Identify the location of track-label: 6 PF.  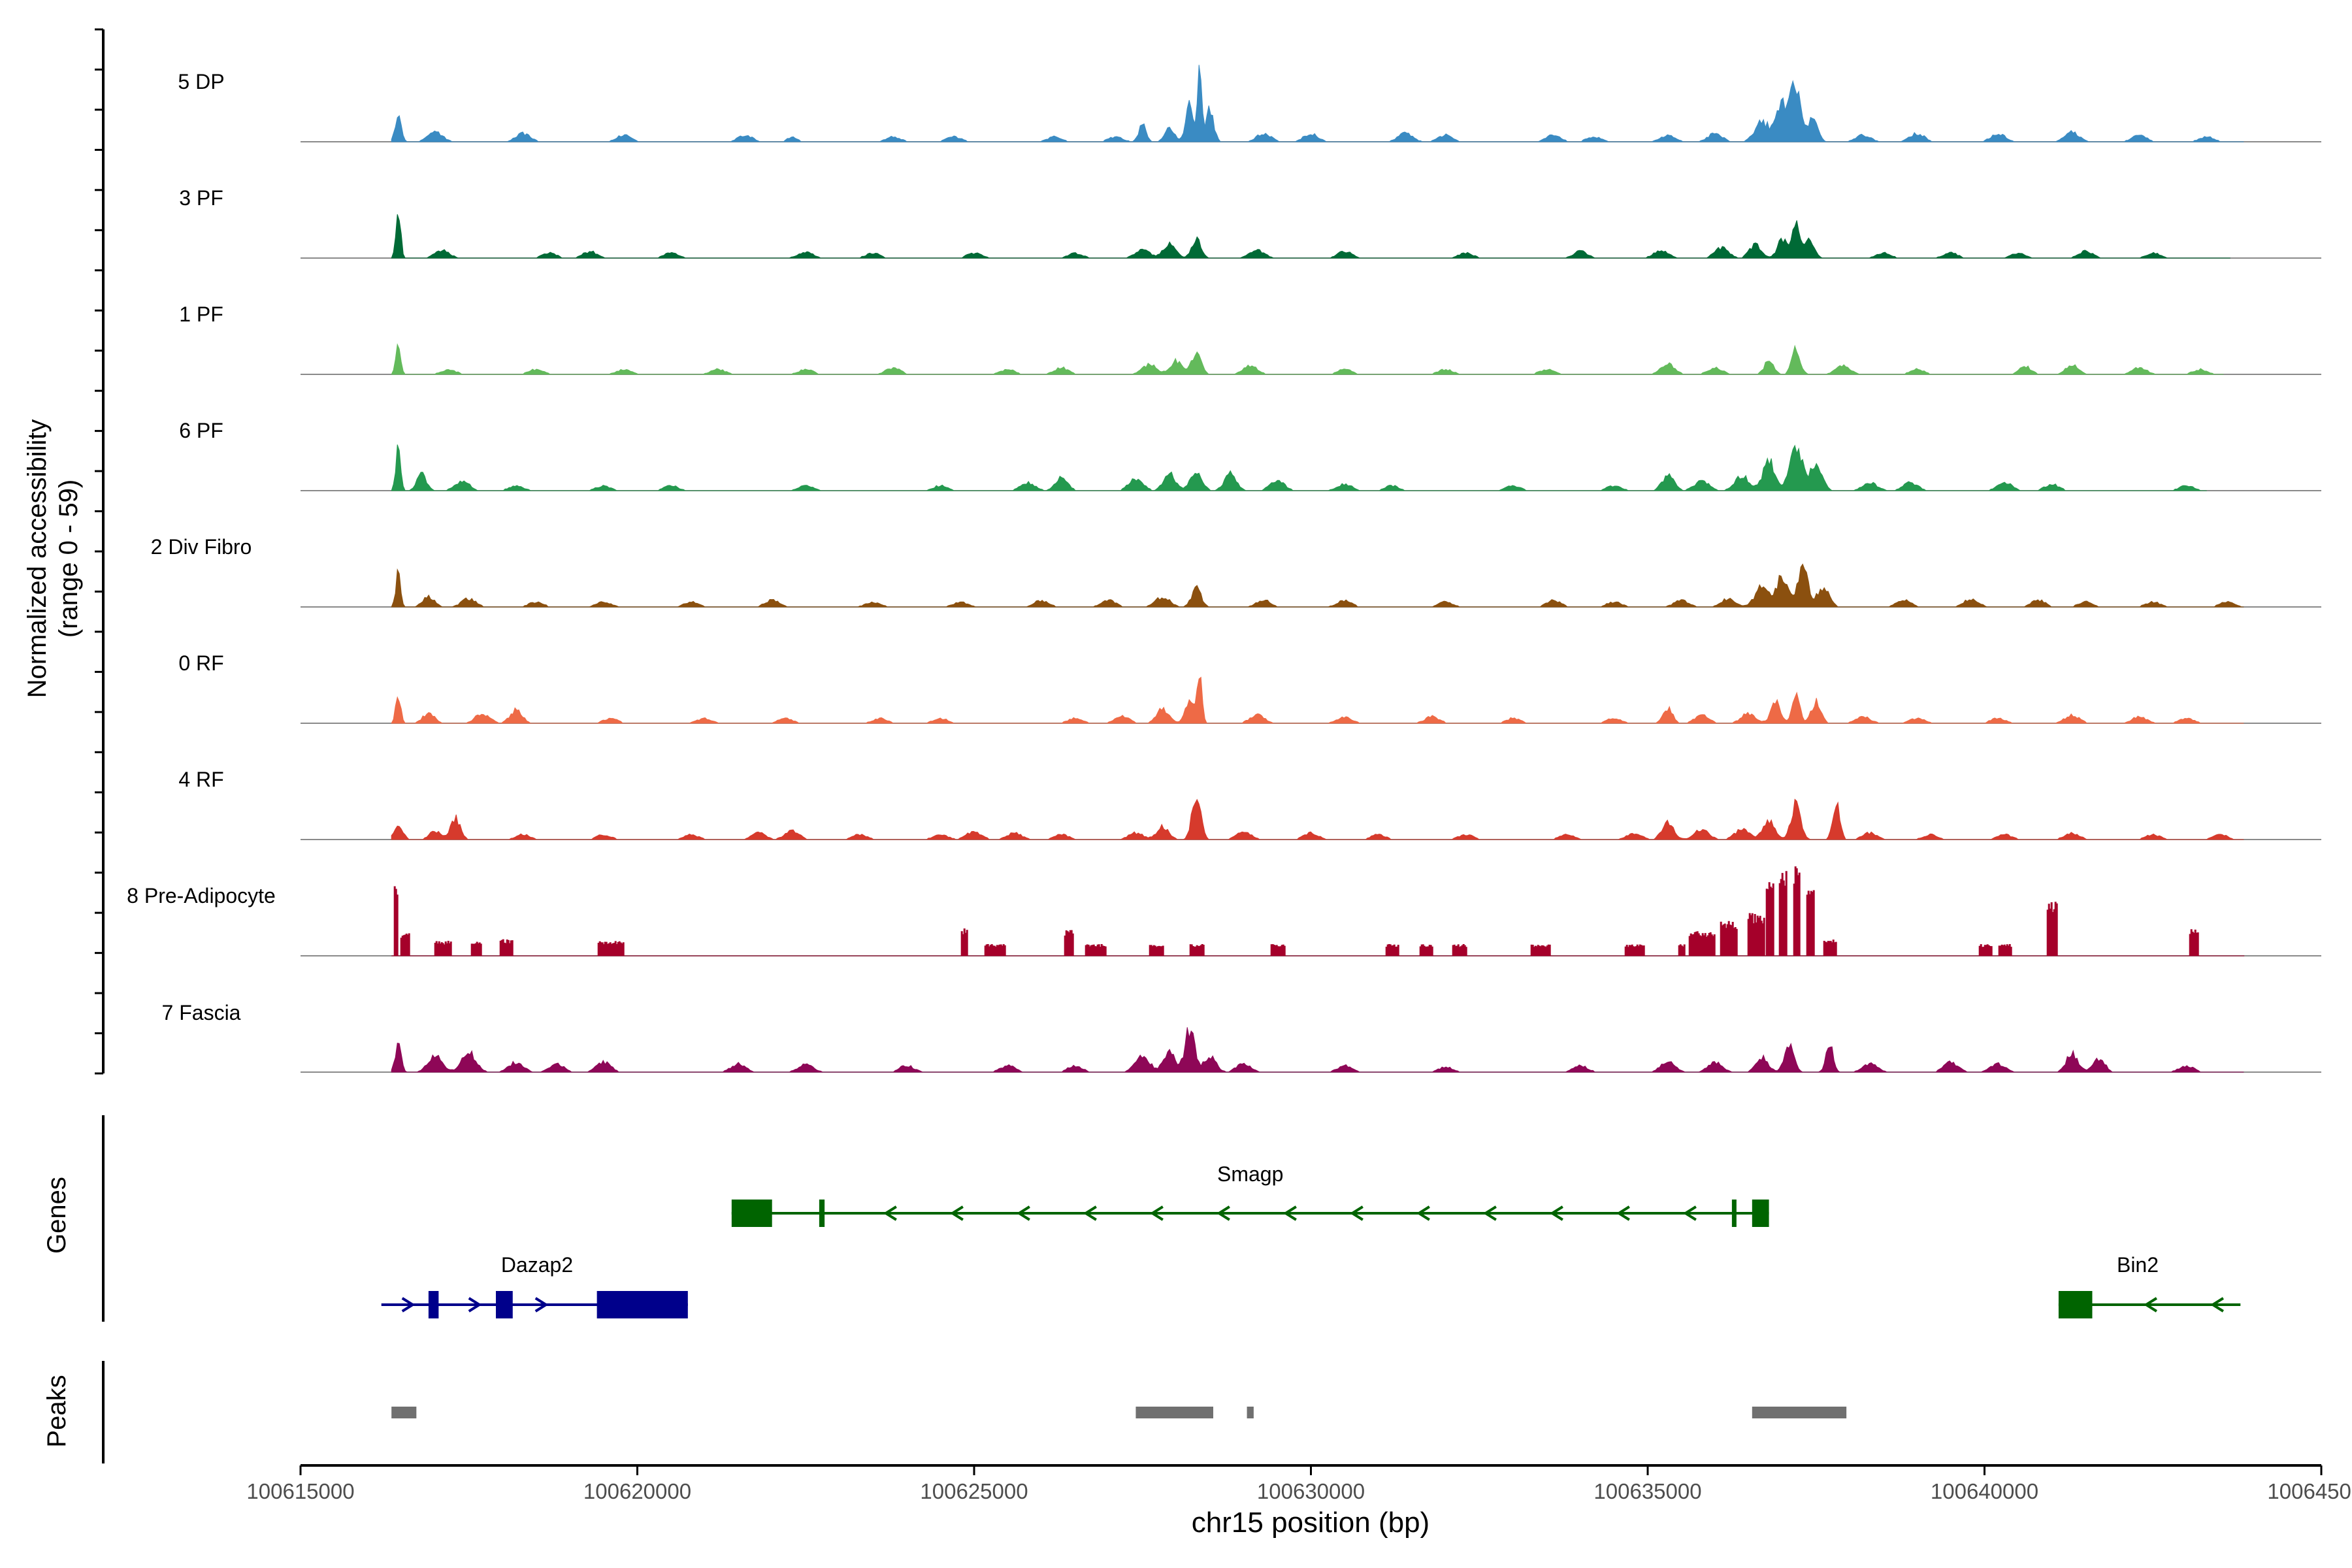
(201, 430).